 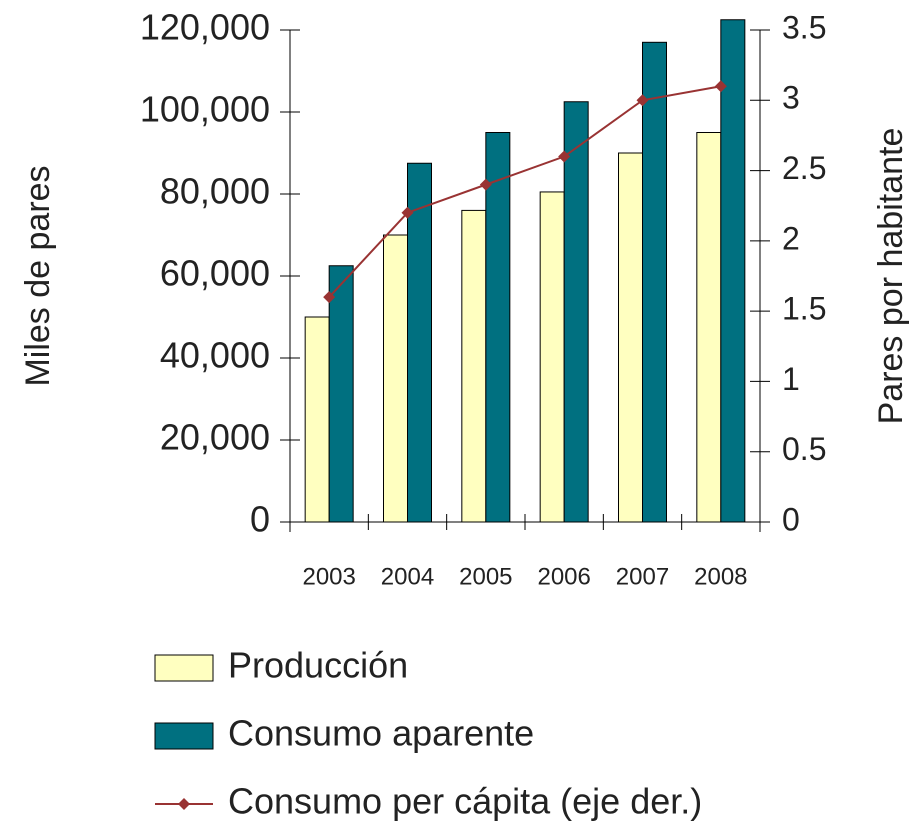 What do you see at coordinates (205, 109) in the screenshot?
I see `y-tick-label: 100,000` at bounding box center [205, 109].